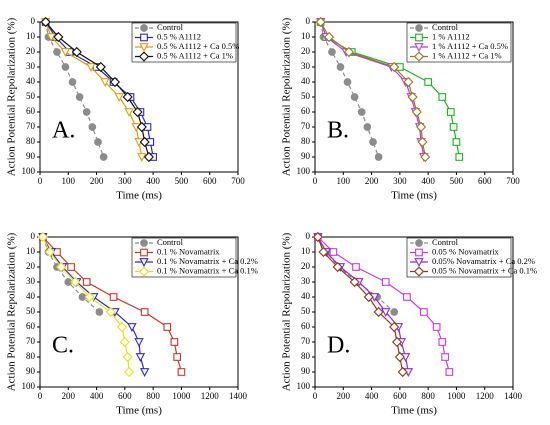  What do you see at coordinates (428, 396) in the screenshot?
I see `x-tick-label: 800` at bounding box center [428, 396].